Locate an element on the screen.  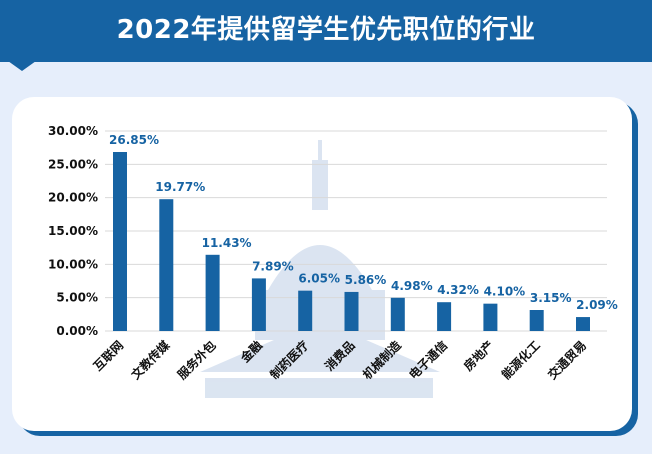
data-label: 19.77% is located at coordinates (180, 187).